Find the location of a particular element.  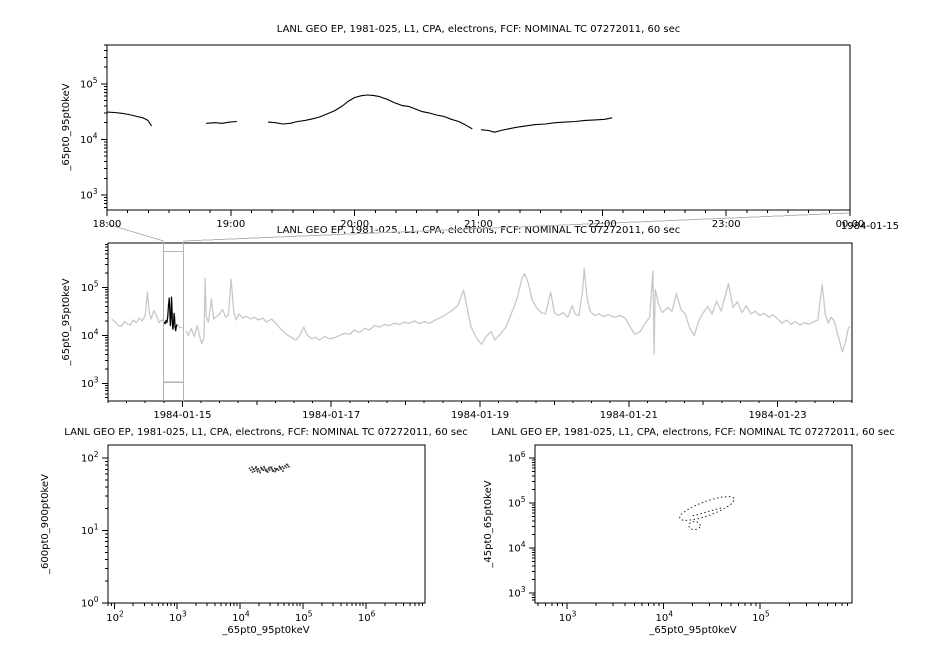

svg-text: 10¹ is located at coordinates (90, 530).